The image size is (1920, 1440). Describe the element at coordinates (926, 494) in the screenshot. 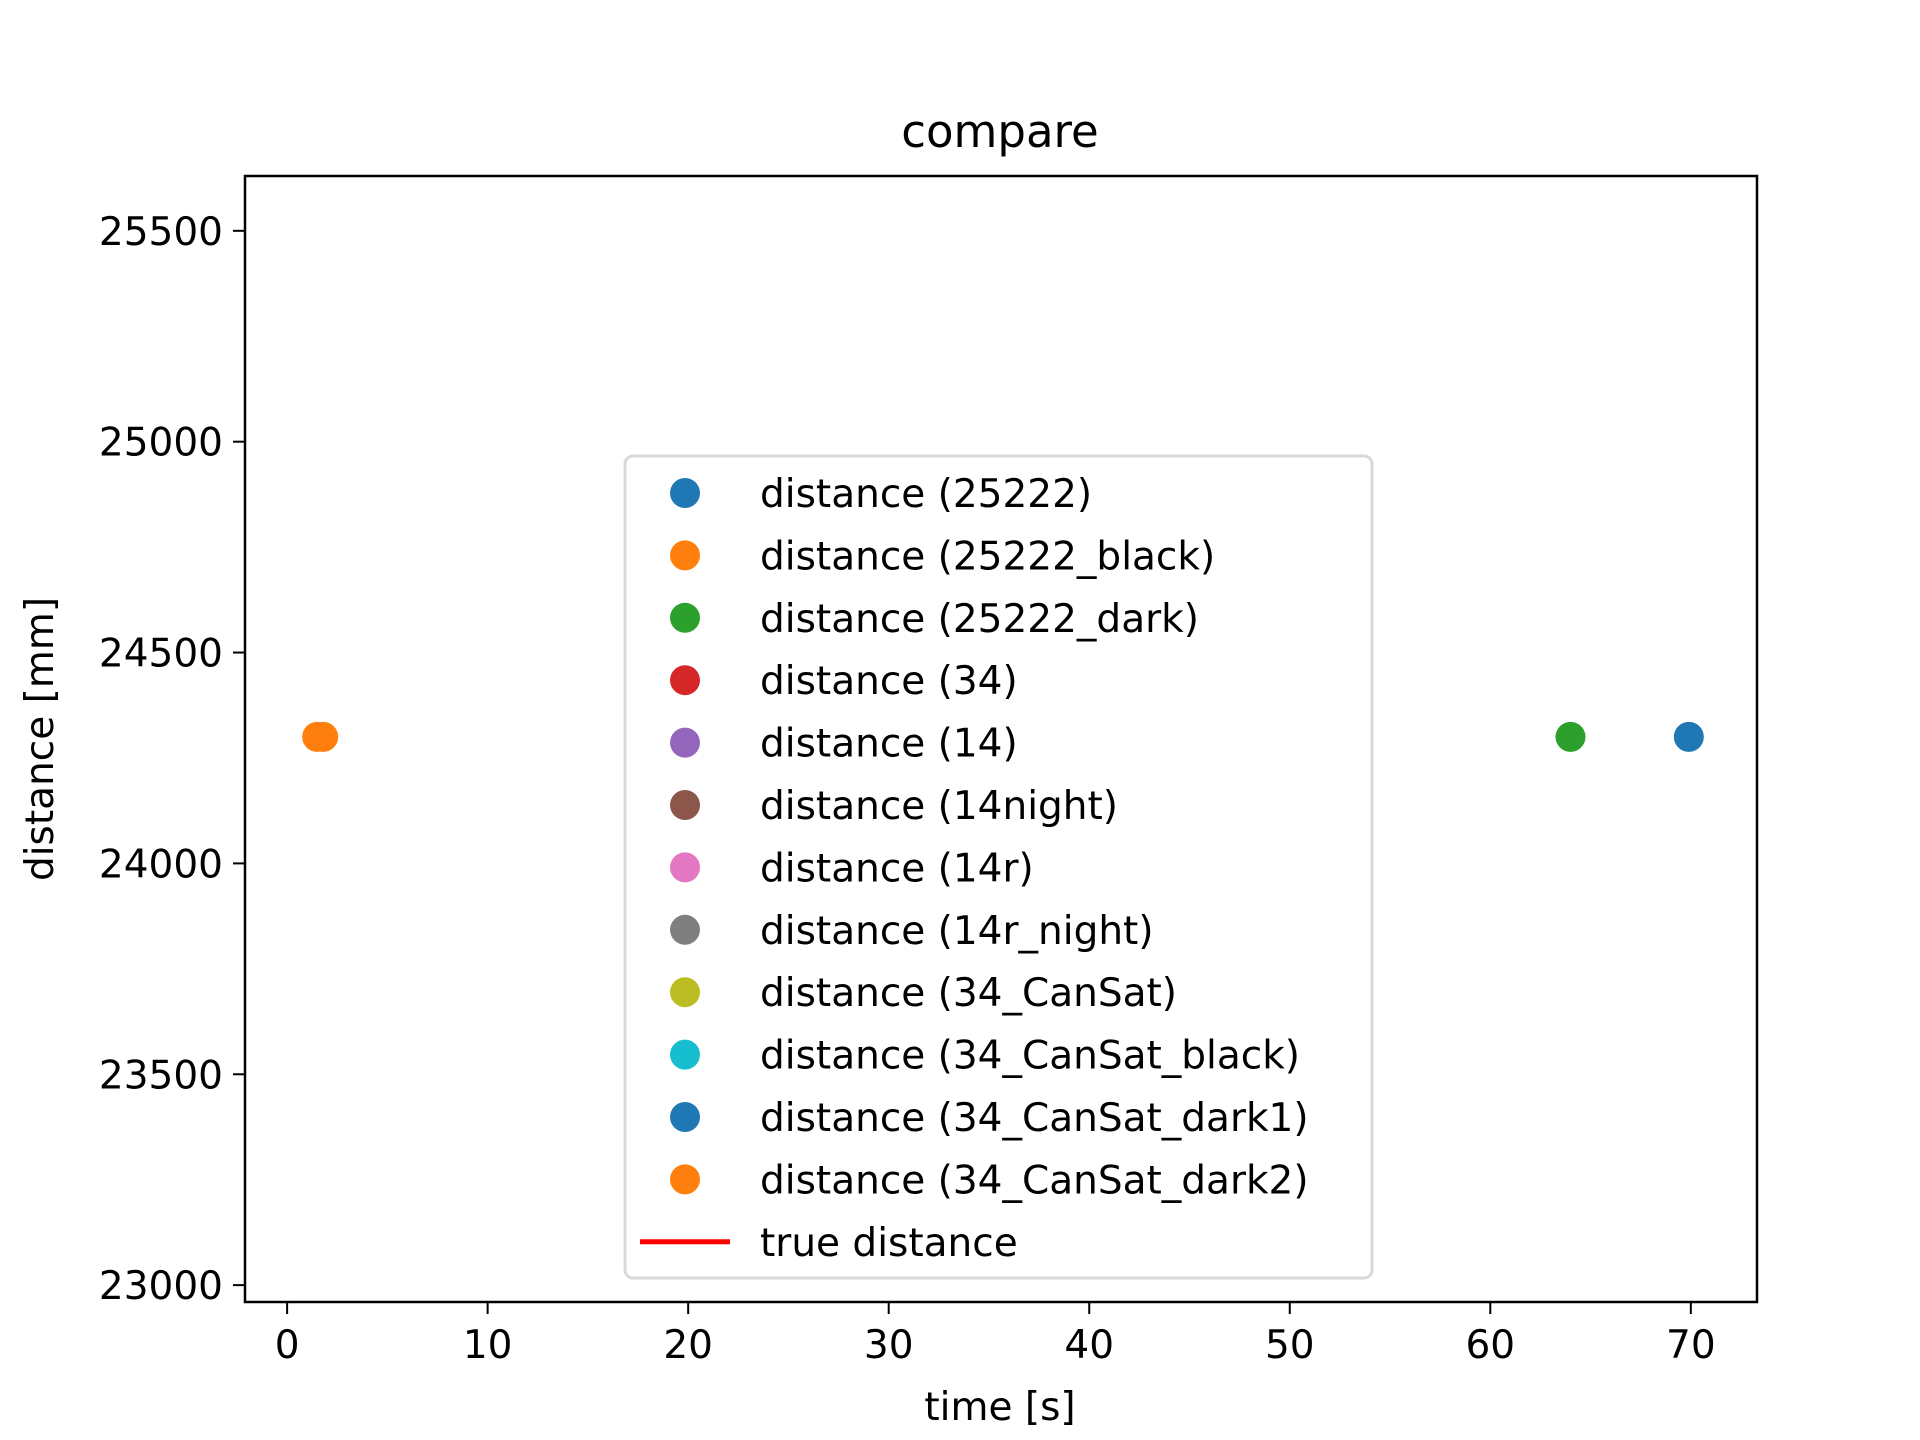

I see `legend-label: distance (25222)` at that location.